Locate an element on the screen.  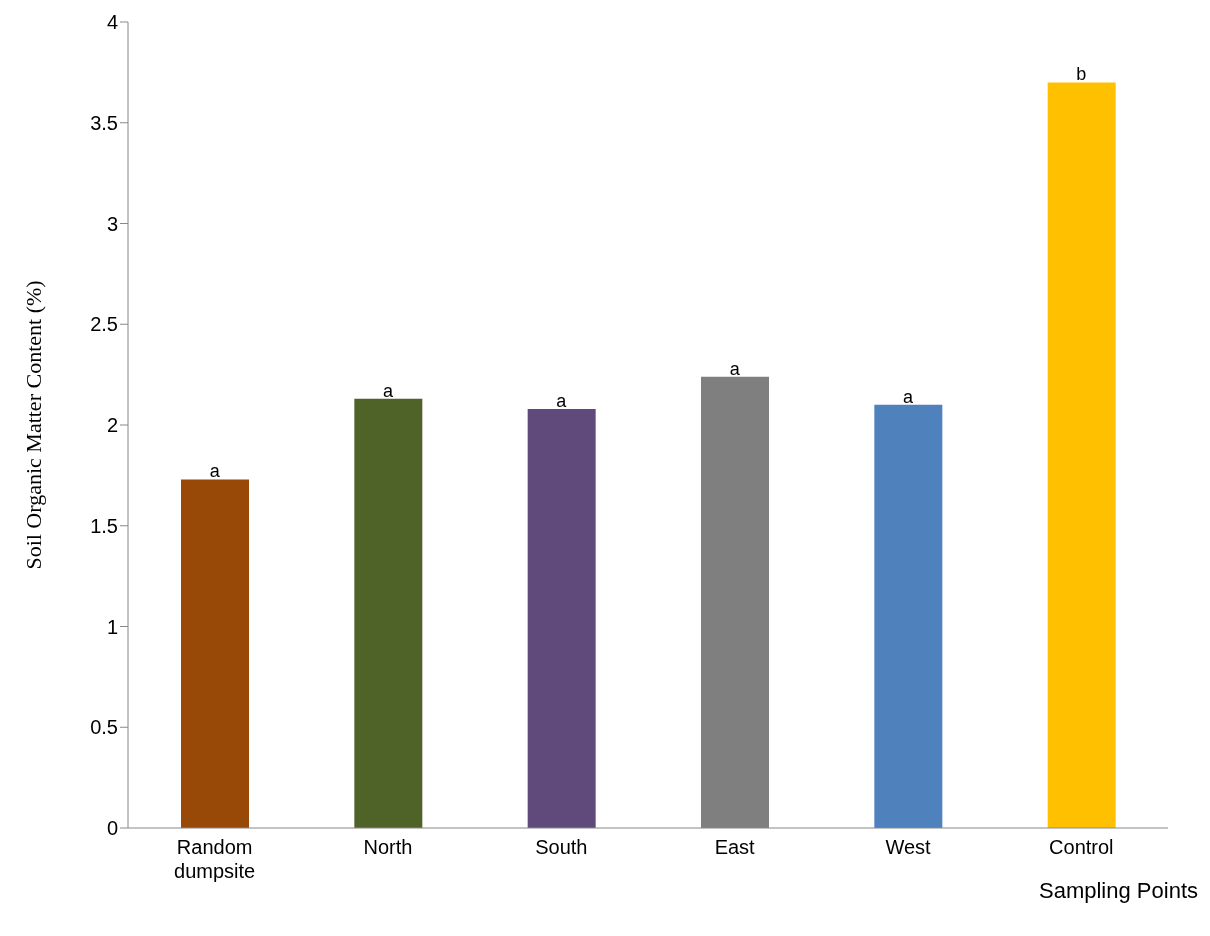
x-tick-label: West is located at coordinates (908, 847).